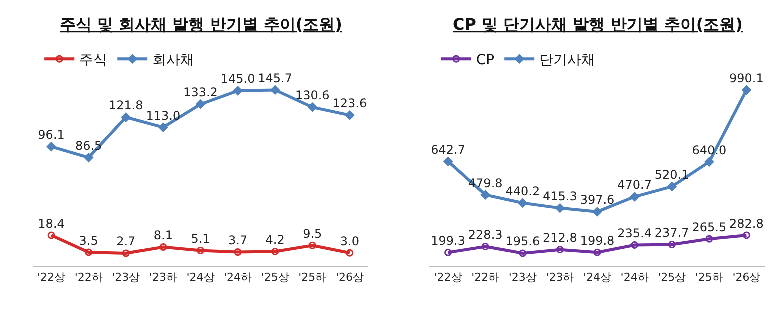 This screenshot has width=783, height=319. I want to click on data-label: 113.0, so click(163, 115).